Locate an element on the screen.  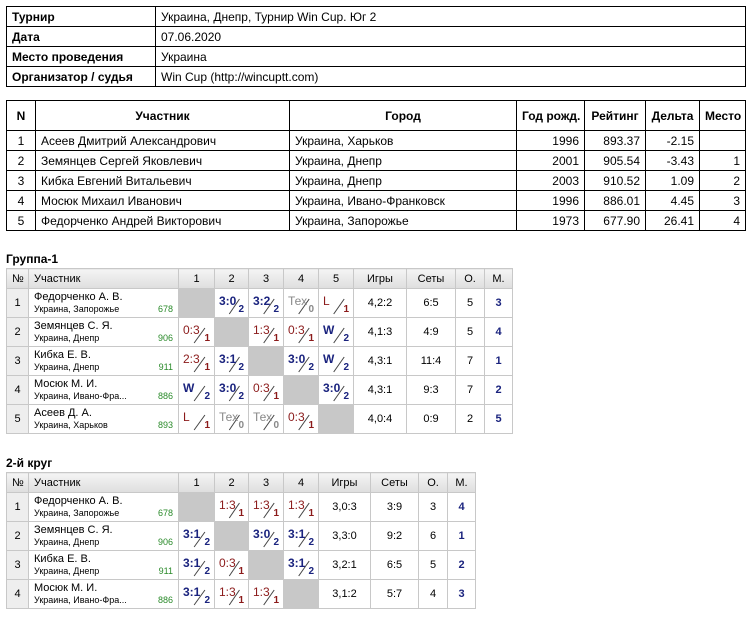
points: 7 is located at coordinates (470, 361).